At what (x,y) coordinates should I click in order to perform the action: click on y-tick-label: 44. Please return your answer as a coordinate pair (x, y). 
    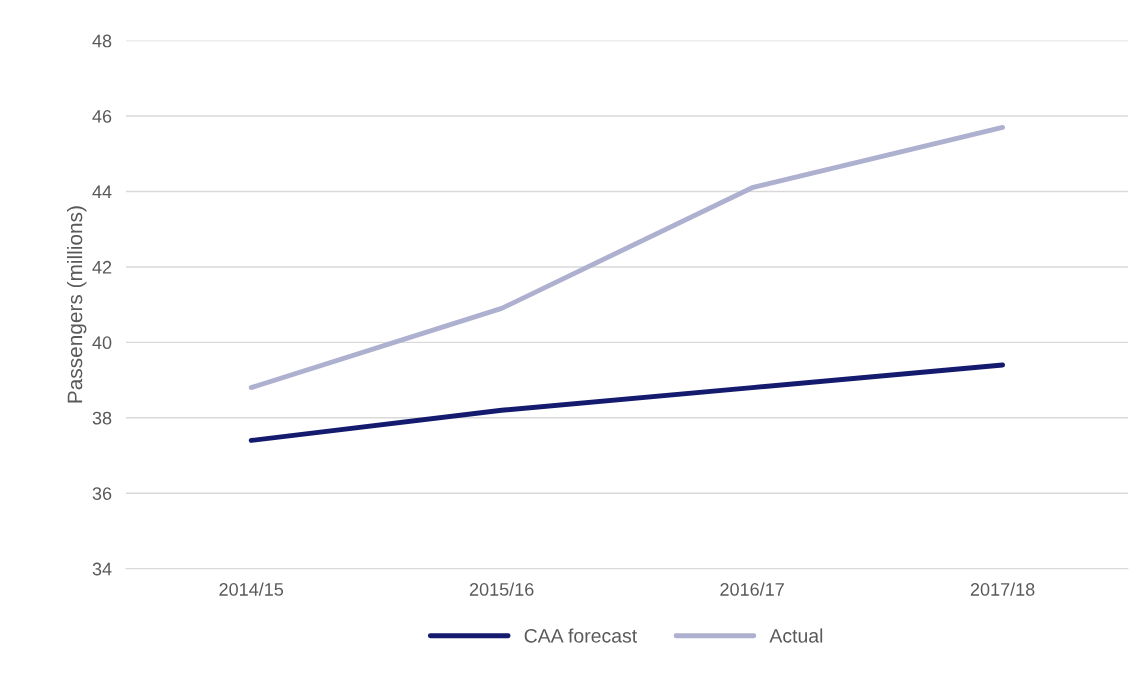
    Looking at the image, I should click on (102, 192).